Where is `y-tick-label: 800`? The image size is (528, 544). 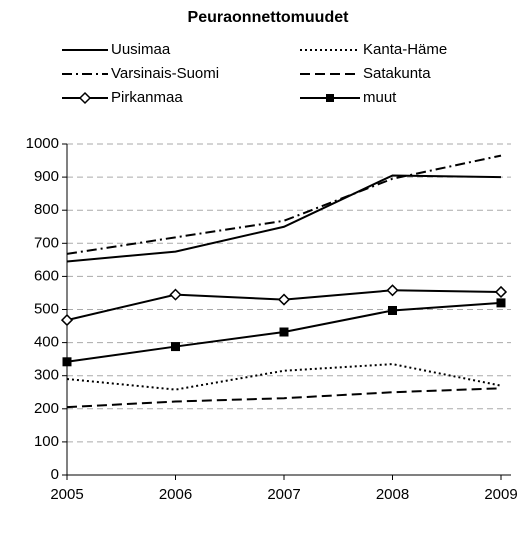 y-tick-label: 800 is located at coordinates (46, 209).